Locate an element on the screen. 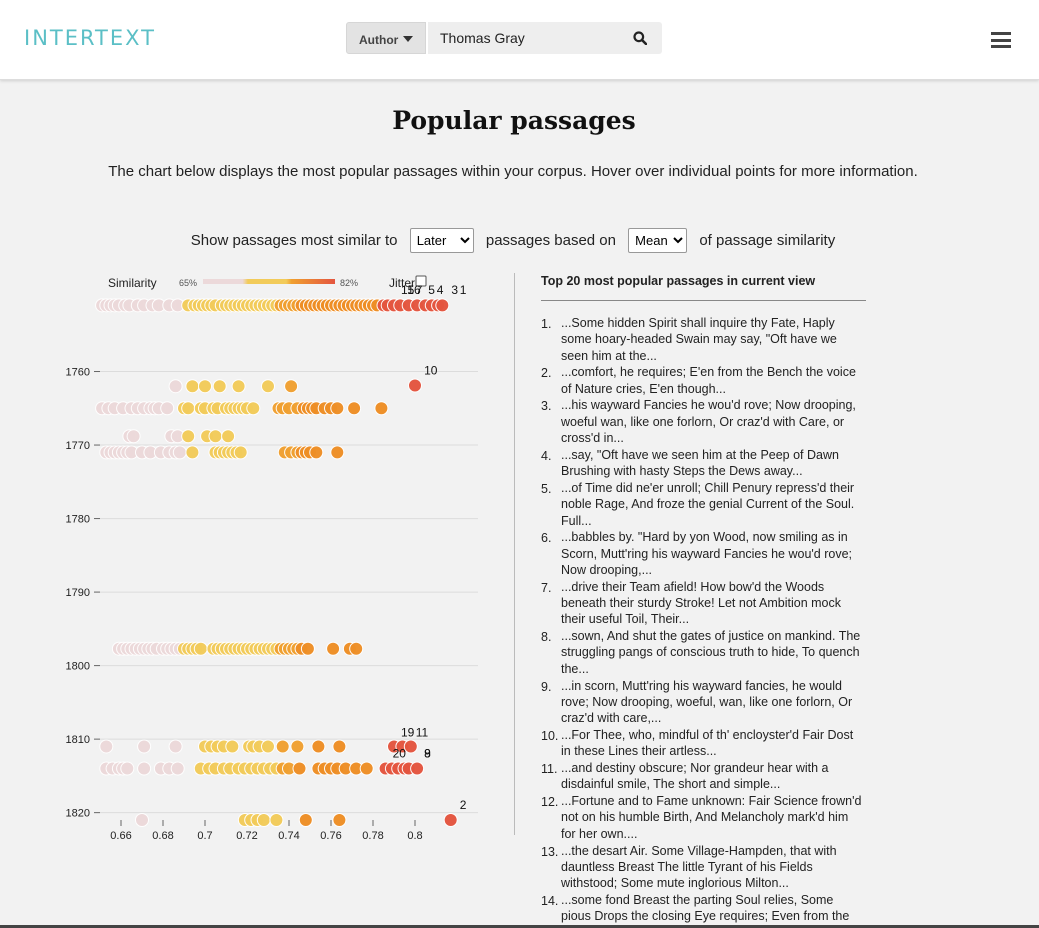  search-icon is located at coordinates (640, 38).